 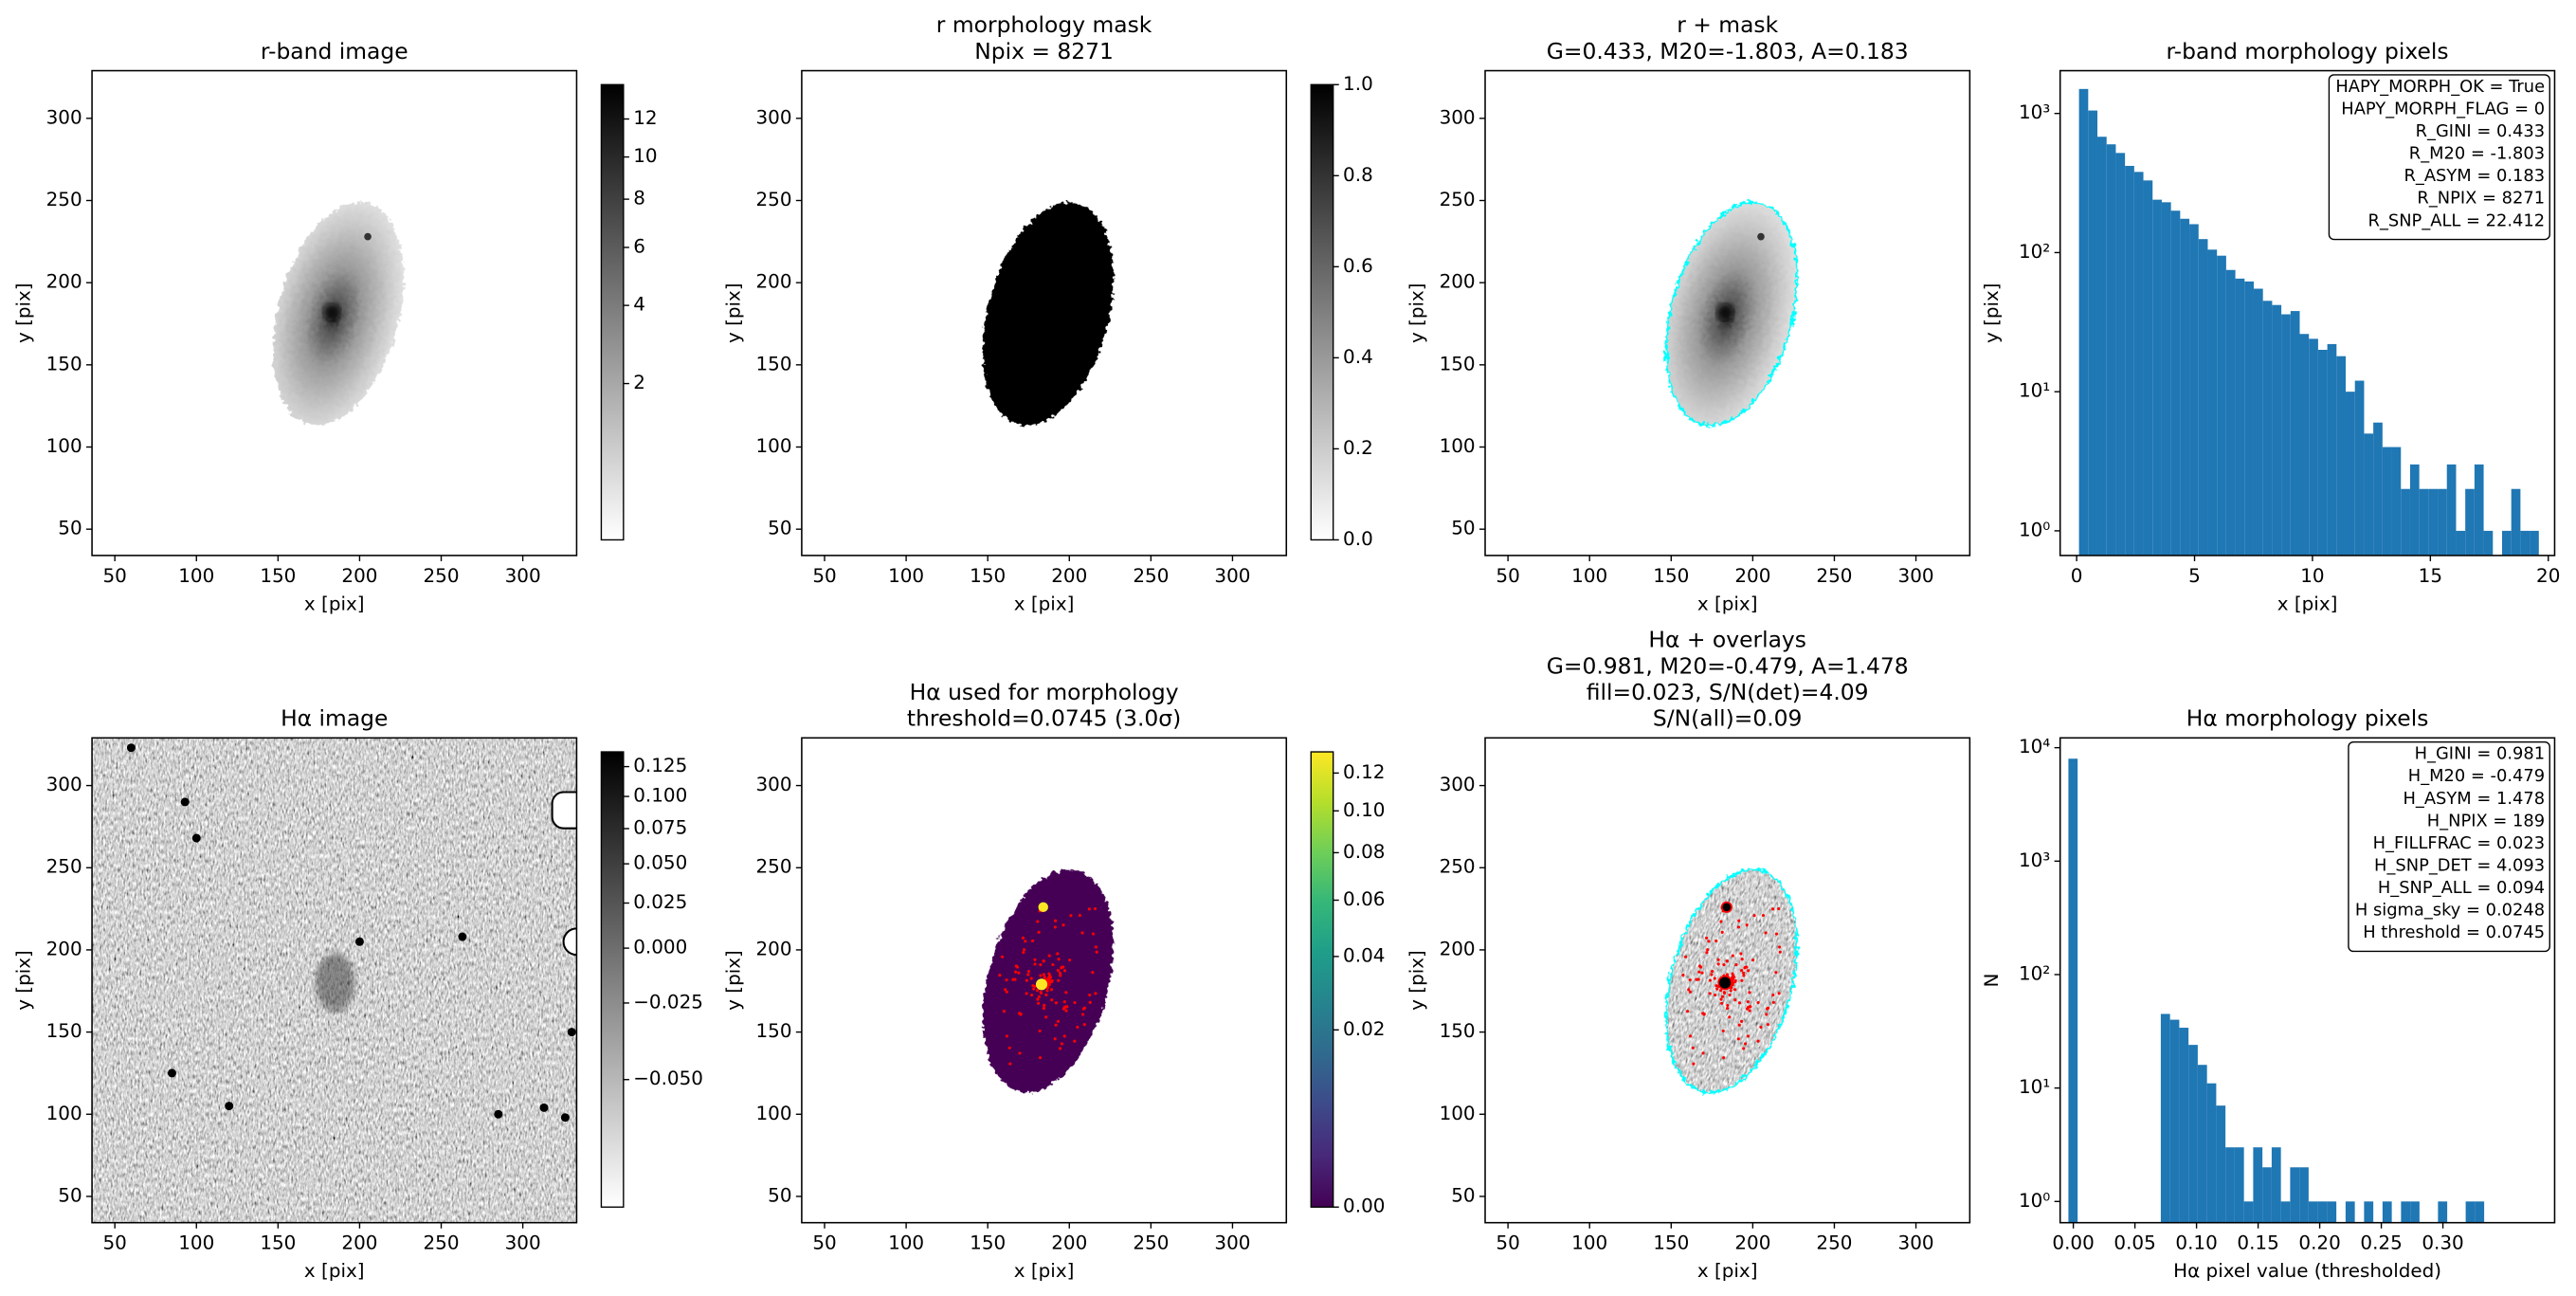 I want to click on mask, so click(x=1048, y=314).